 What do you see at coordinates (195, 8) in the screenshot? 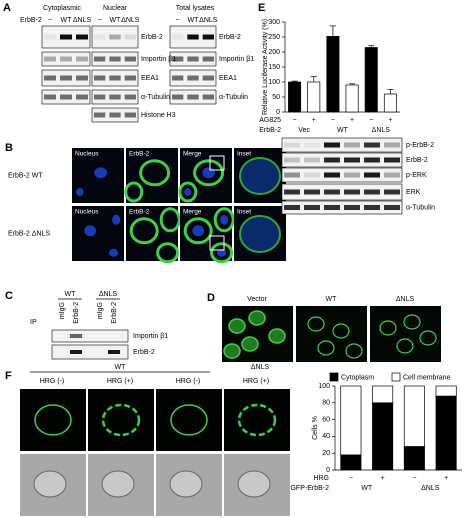
I see `column-header: Total lysates` at bounding box center [195, 8].